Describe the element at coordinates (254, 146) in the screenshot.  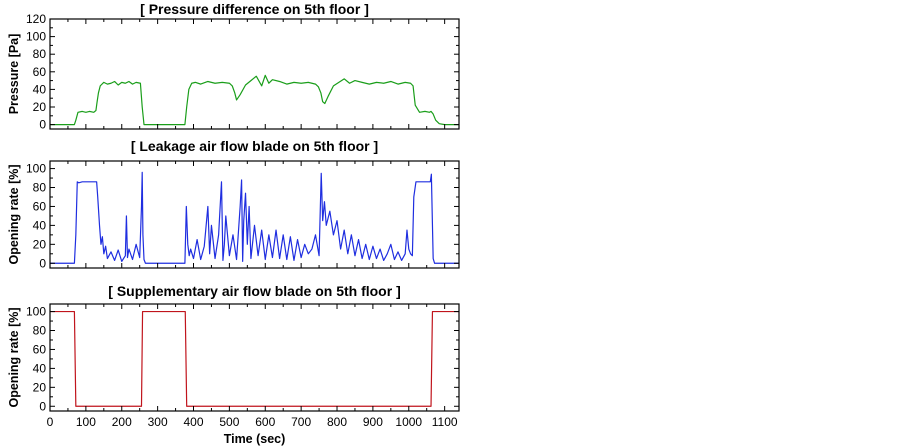
I see `chart-title: [ Leakage air flow blade on 5th floor ]` at that location.